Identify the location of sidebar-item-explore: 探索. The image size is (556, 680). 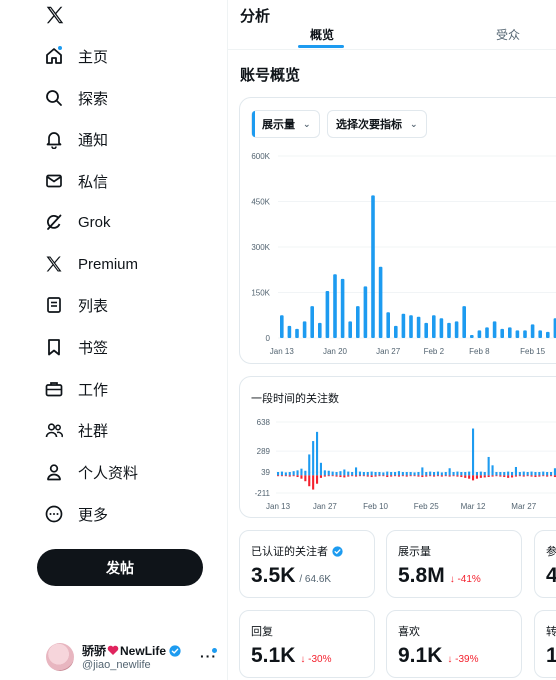
(76, 98).